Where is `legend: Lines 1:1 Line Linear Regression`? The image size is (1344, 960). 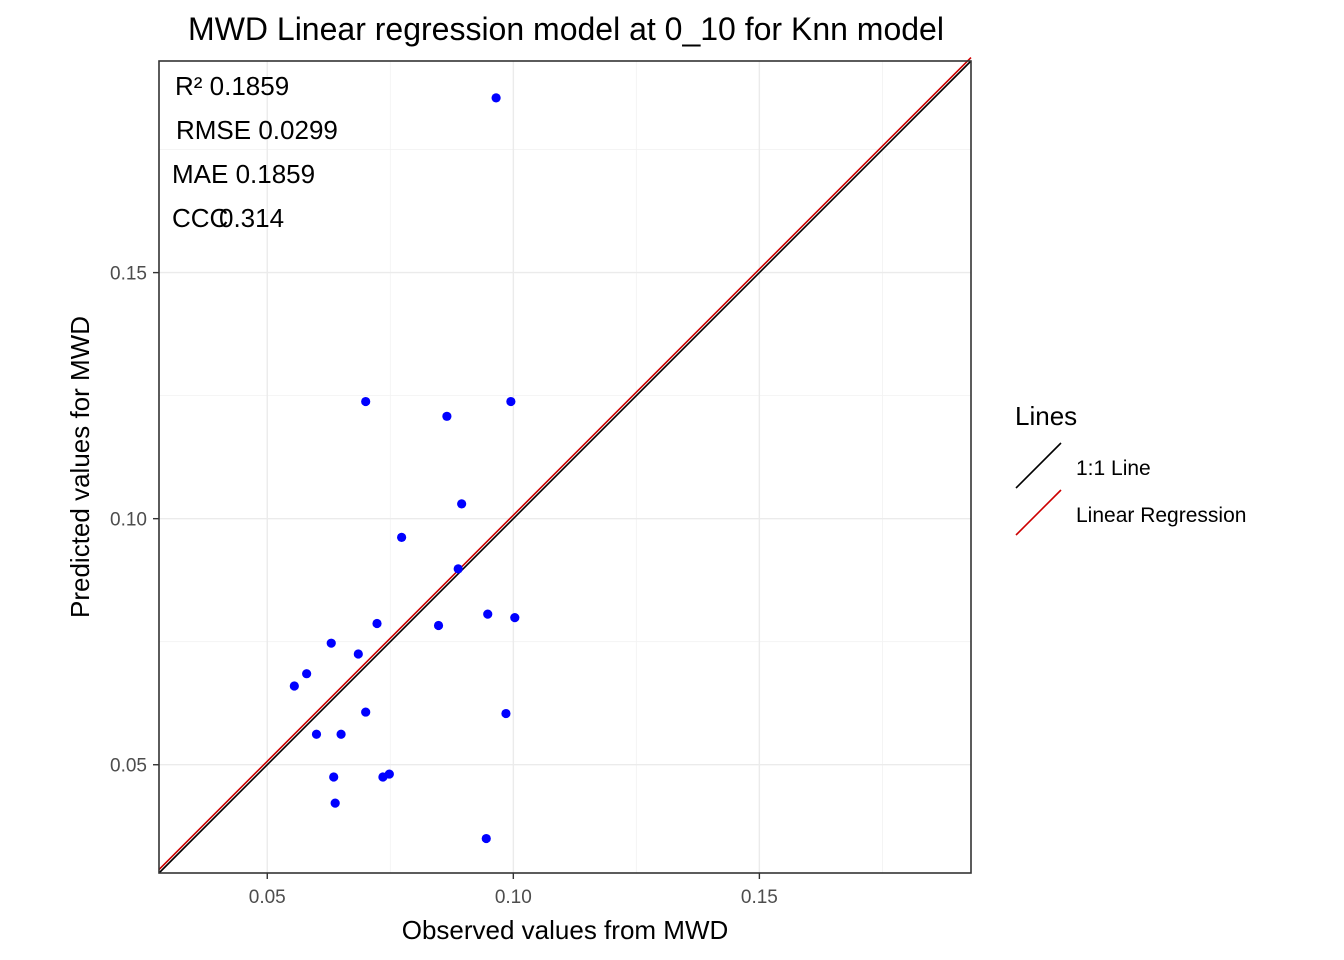 legend: Lines 1:1 Line Linear Regression is located at coordinates (1130, 468).